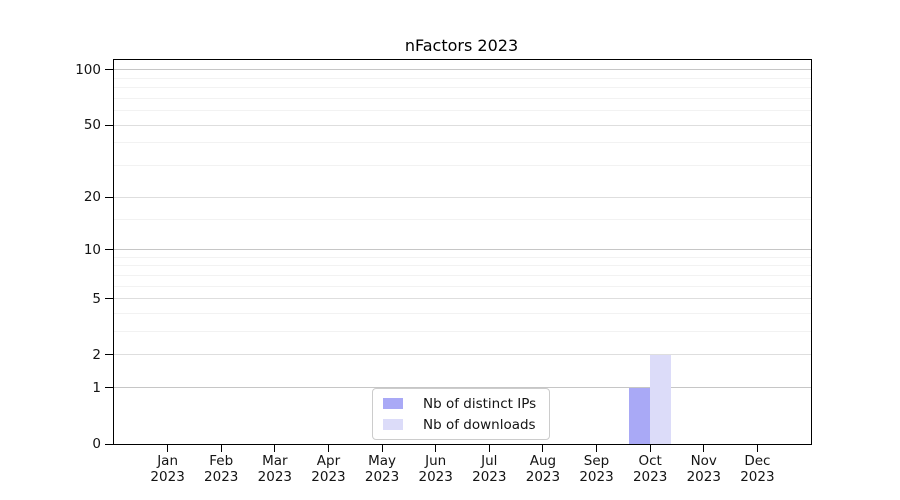 This screenshot has width=900, height=500. What do you see at coordinates (96, 444) in the screenshot?
I see `y-tick-label: 0` at bounding box center [96, 444].